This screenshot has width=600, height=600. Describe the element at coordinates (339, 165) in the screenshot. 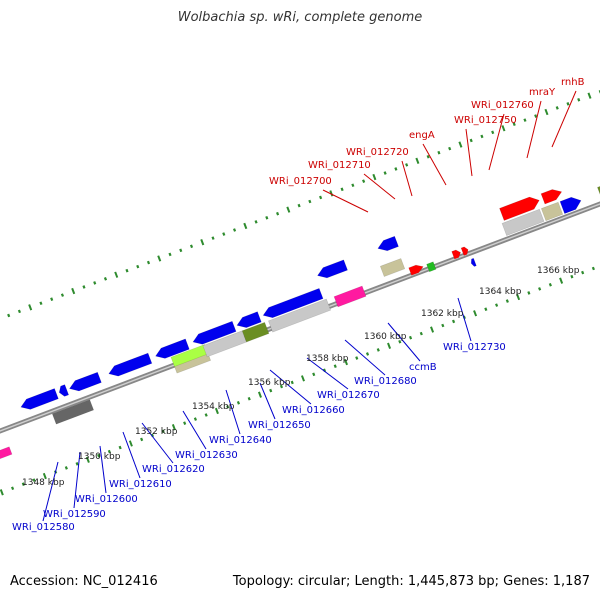

I see `forward-gene-label: WRi_012710` at that location.